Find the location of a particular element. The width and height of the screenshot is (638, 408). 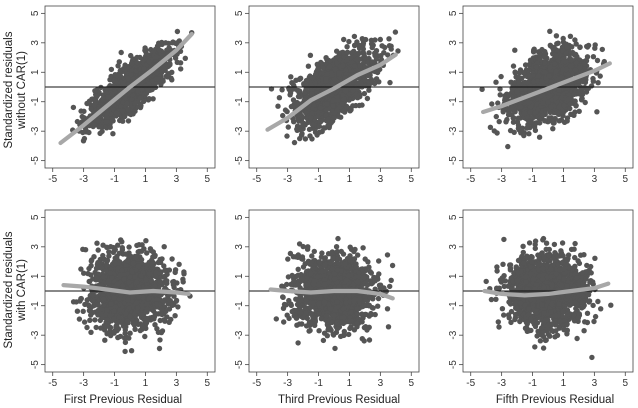

x-tick-label: 5 is located at coordinates (625, 179).